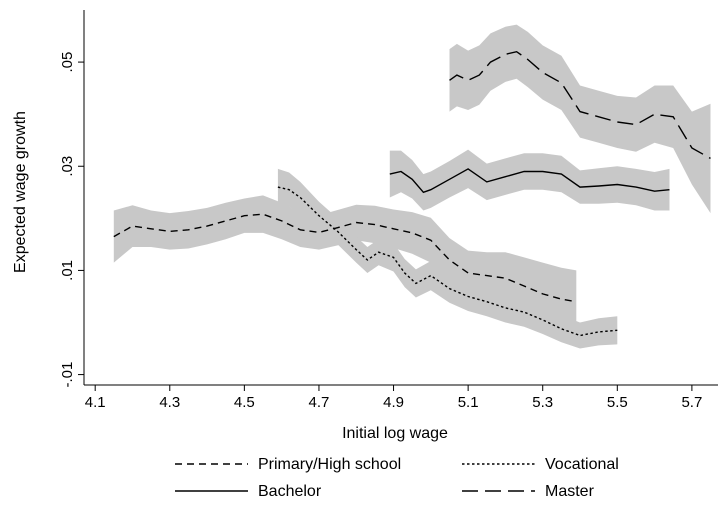 Image resolution: width=728 pixels, height=512 pixels. I want to click on y-tick-label: .01, so click(67, 270).